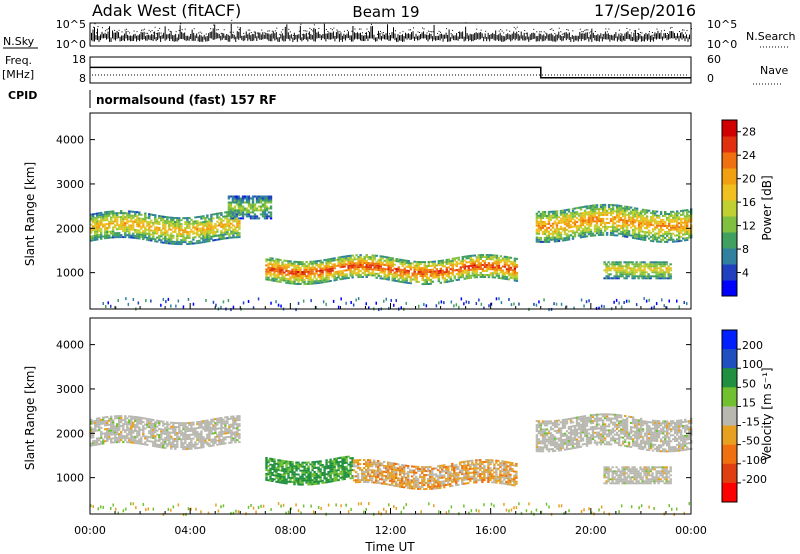 The width and height of the screenshot is (800, 554). I want to click on nsky-tick-bottom: 10^0, so click(71, 44).